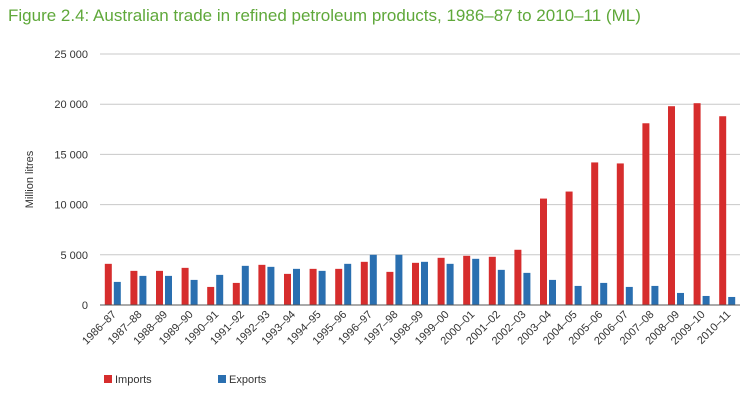 This screenshot has height=406, width=754. Describe the element at coordinates (185, 380) in the screenshot. I see `legend: Imports Exports` at that location.